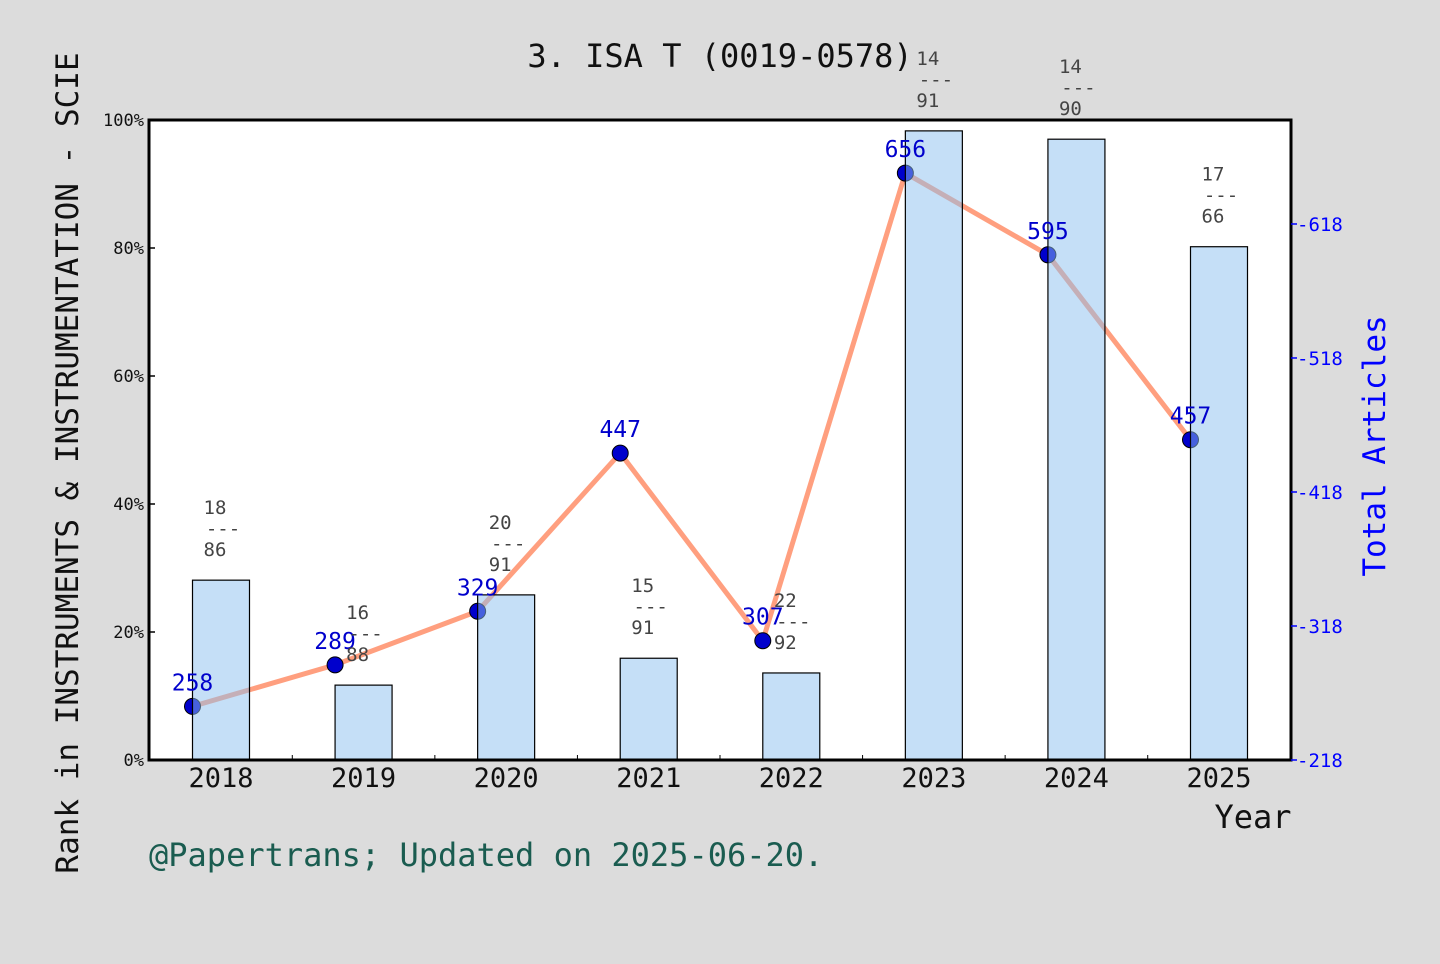  What do you see at coordinates (927, 101) in the screenshot?
I see `rank-total-label-2023: 91` at bounding box center [927, 101].